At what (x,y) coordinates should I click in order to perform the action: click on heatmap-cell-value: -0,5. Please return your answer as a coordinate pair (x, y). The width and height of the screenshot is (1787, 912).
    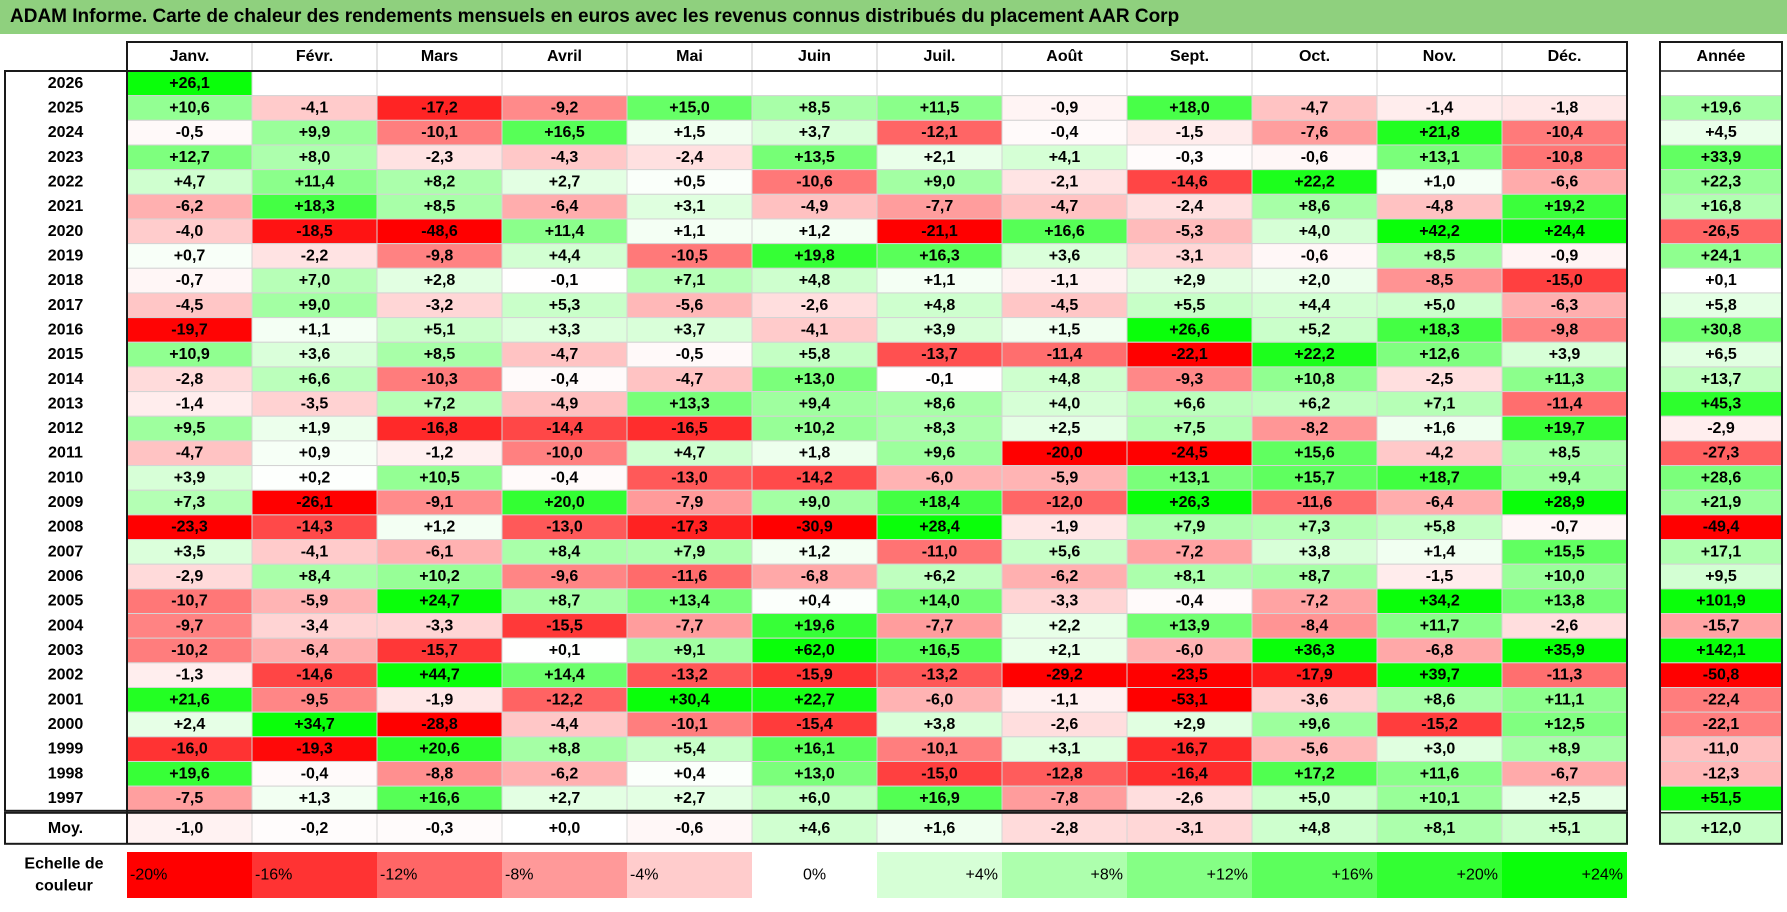
    Looking at the image, I should click on (690, 354).